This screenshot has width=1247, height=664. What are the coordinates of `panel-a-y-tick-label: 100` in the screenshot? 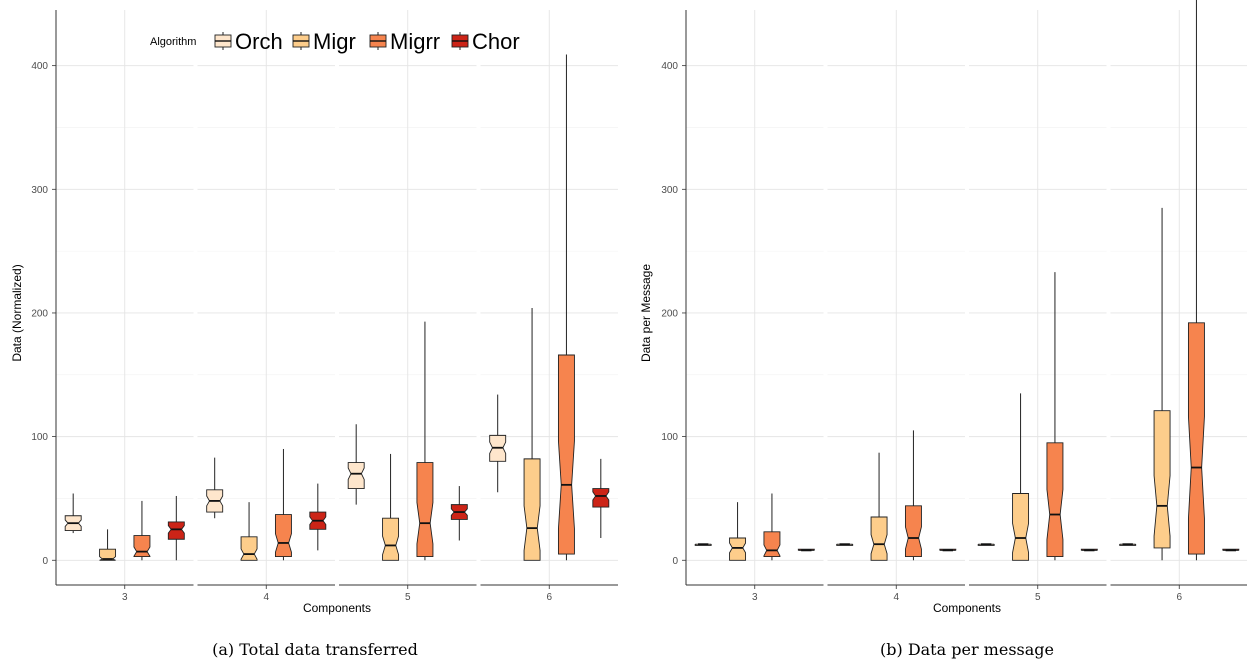 It's located at (39, 437).